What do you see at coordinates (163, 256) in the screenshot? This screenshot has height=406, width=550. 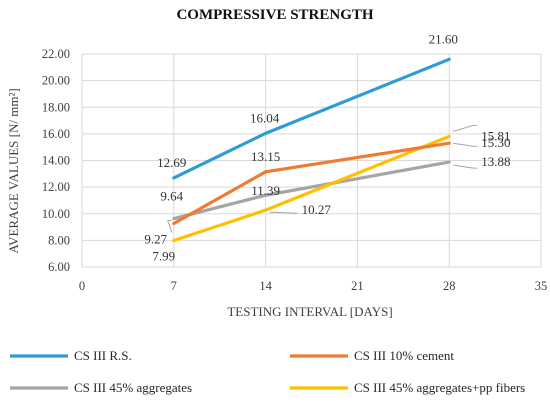 I see `data-label: 7.99` at bounding box center [163, 256].